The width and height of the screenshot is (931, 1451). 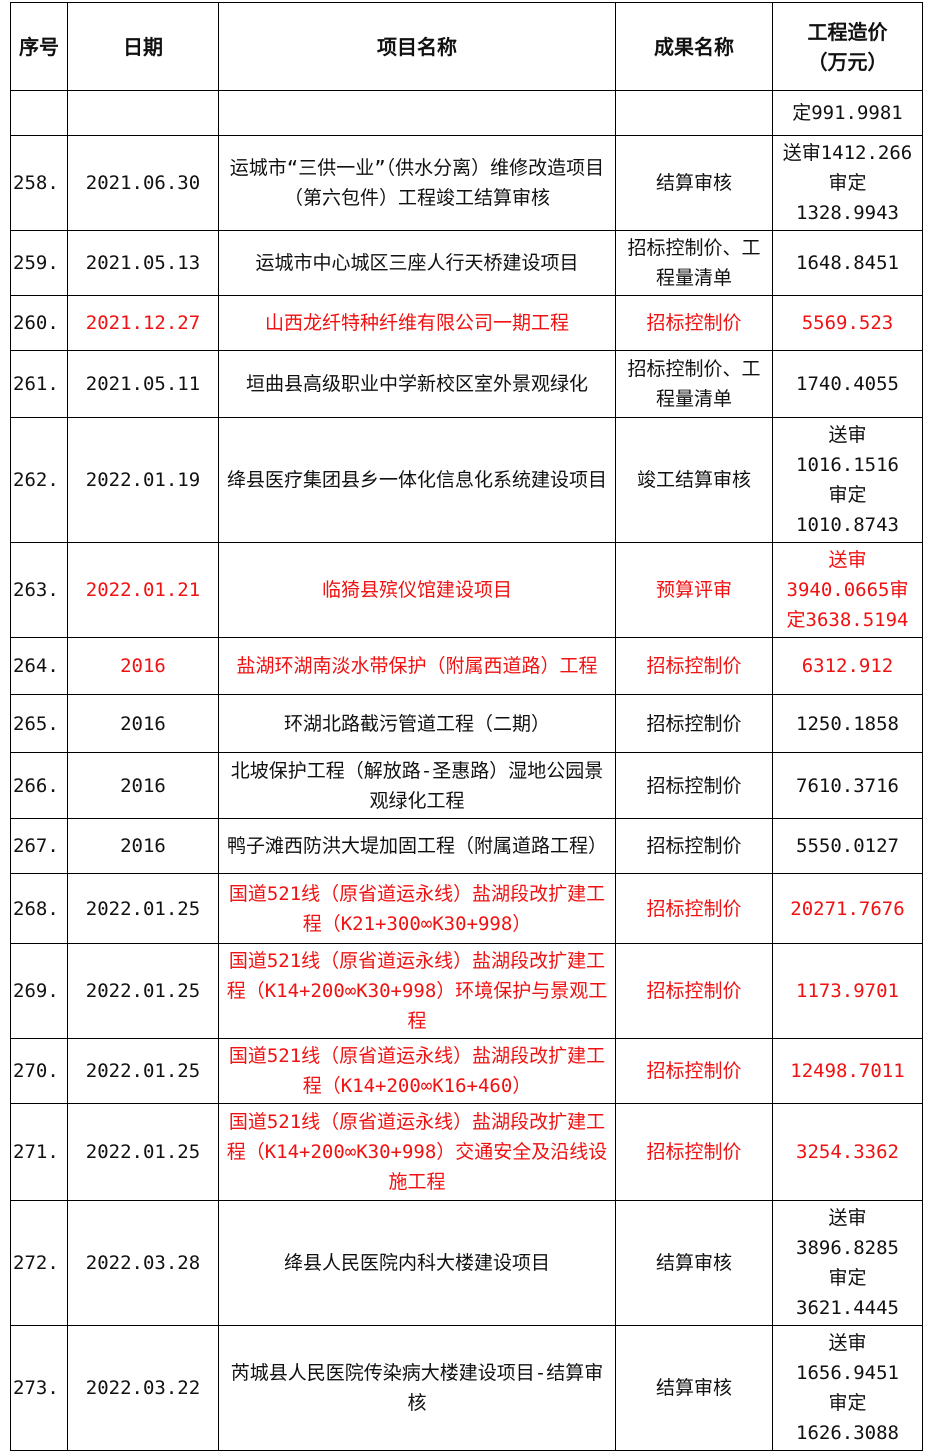 What do you see at coordinates (39, 323) in the screenshot?
I see `serial-cell: 260.` at bounding box center [39, 323].